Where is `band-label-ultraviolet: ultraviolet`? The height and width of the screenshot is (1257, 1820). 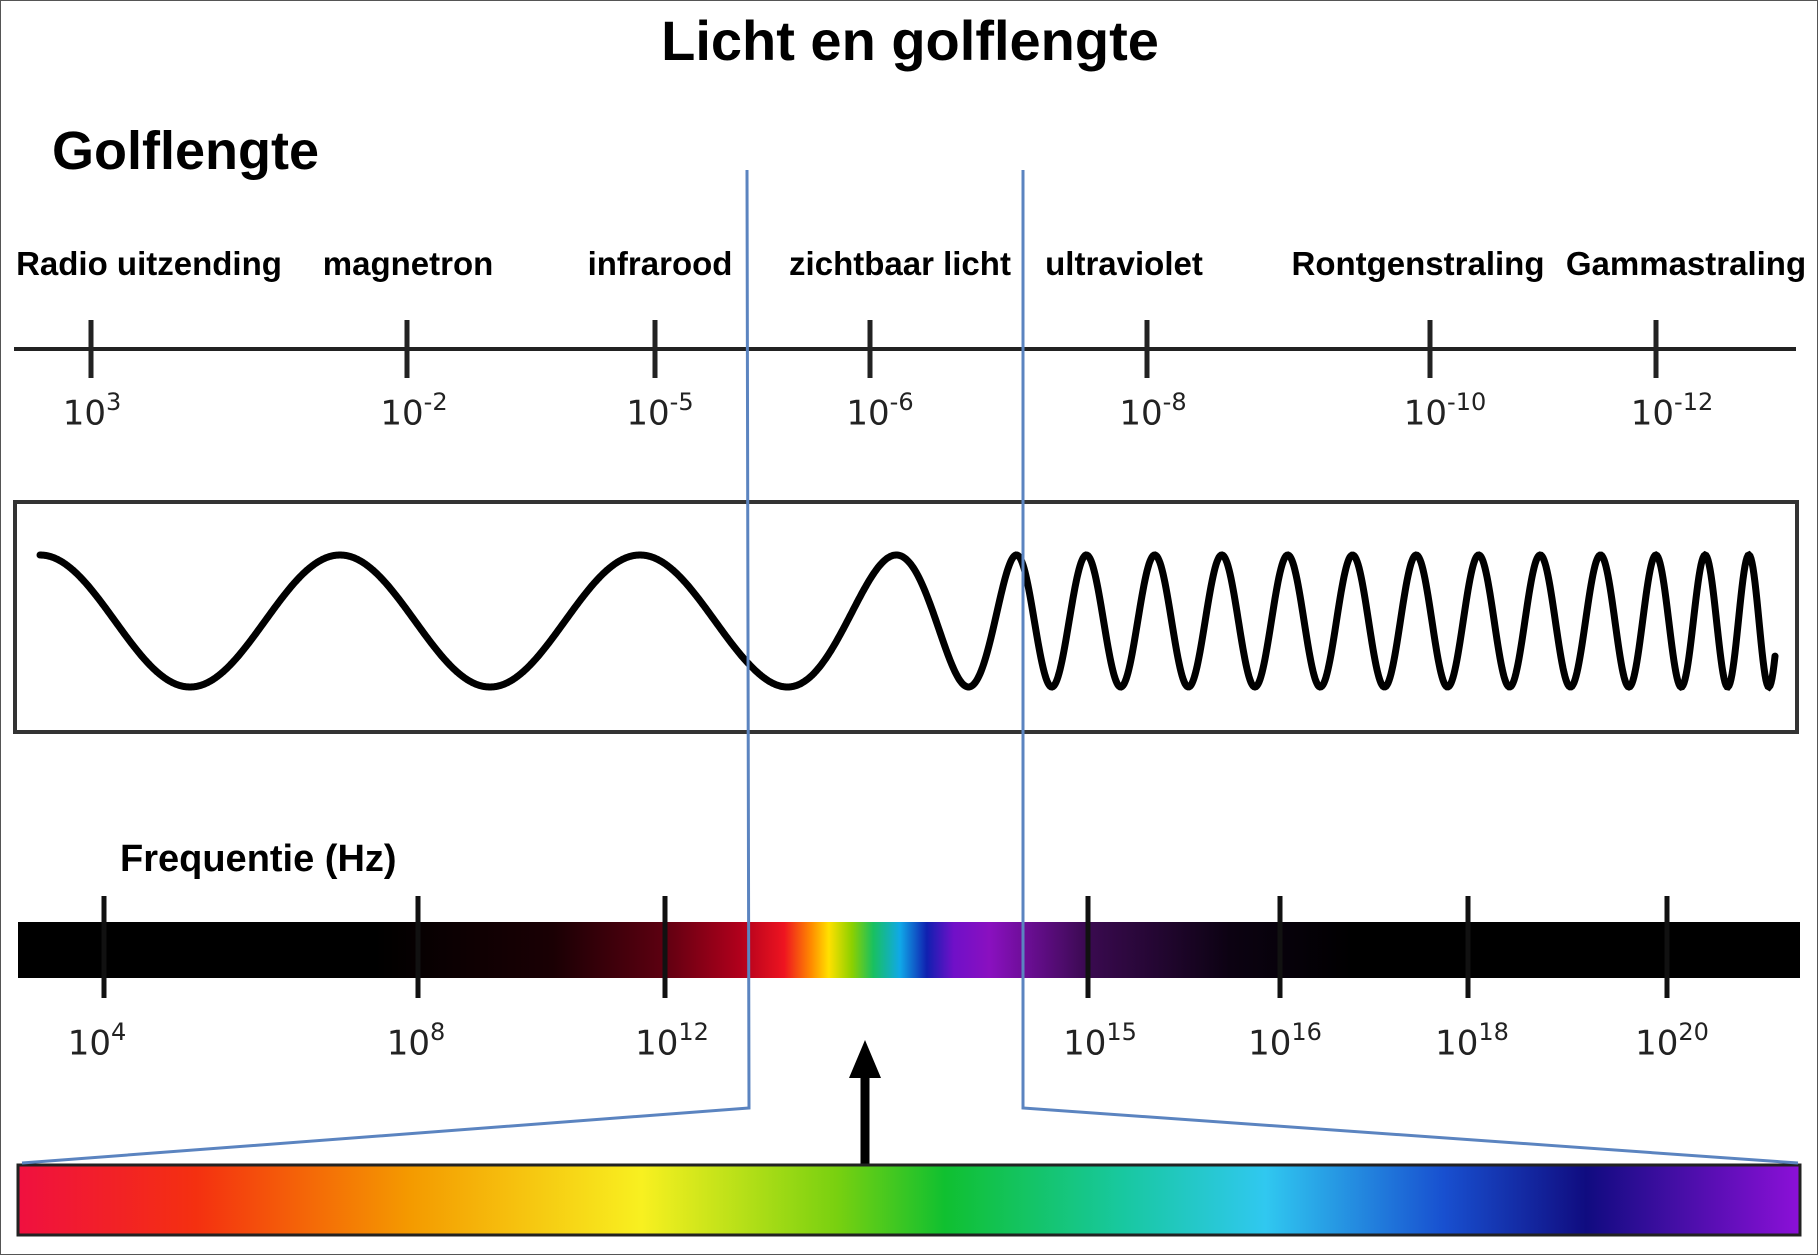
band-label-ultraviolet: ultraviolet is located at coordinates (1124, 263).